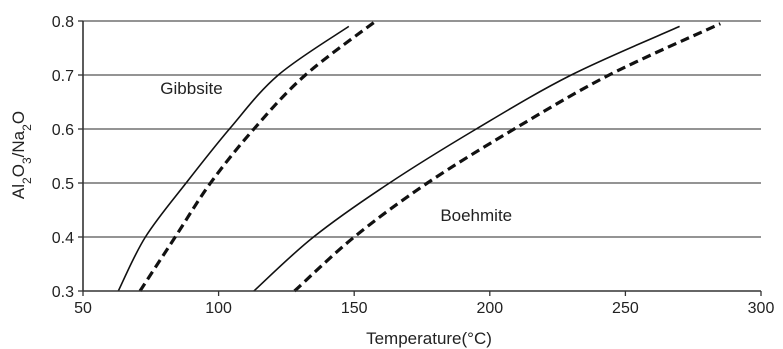  Describe the element at coordinates (489, 308) in the screenshot. I see `x-tick-label: 200` at that location.